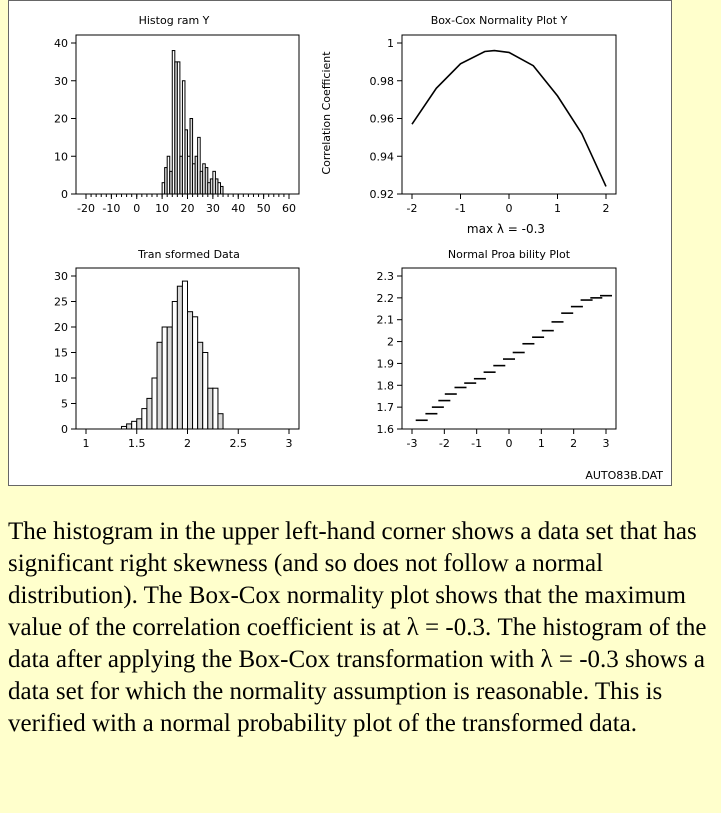  Describe the element at coordinates (386, 320) in the screenshot. I see `y-tick-label: 2.1` at that location.